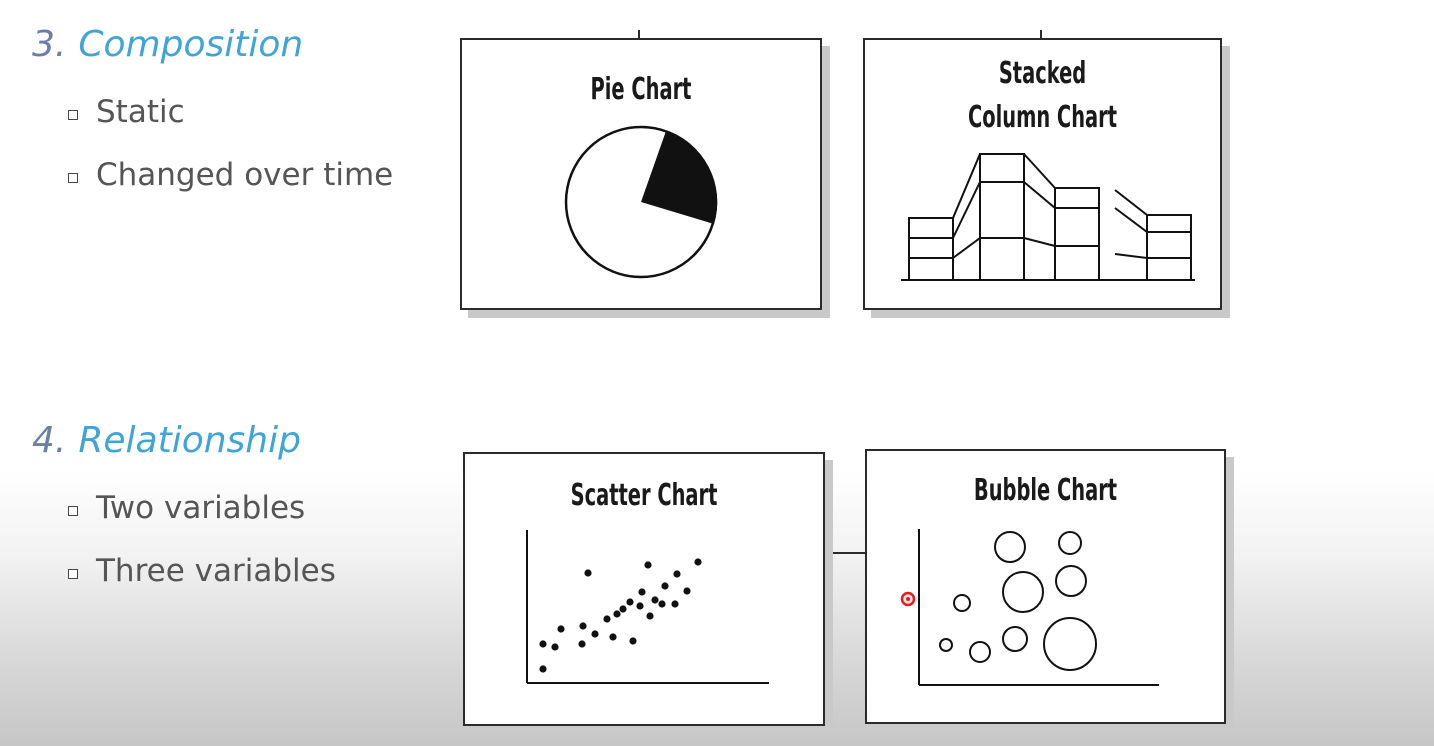  What do you see at coordinates (49, 44) in the screenshot?
I see `section-number: 3.` at bounding box center [49, 44].